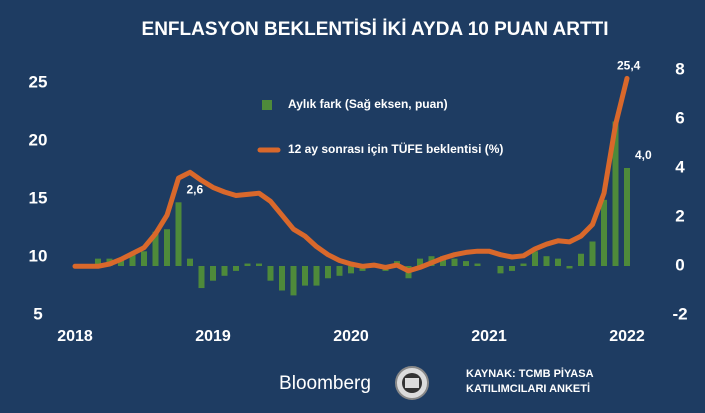 The height and width of the screenshot is (413, 705). What do you see at coordinates (351, 336) in the screenshot?
I see `x-tick-label: 2020` at bounding box center [351, 336].